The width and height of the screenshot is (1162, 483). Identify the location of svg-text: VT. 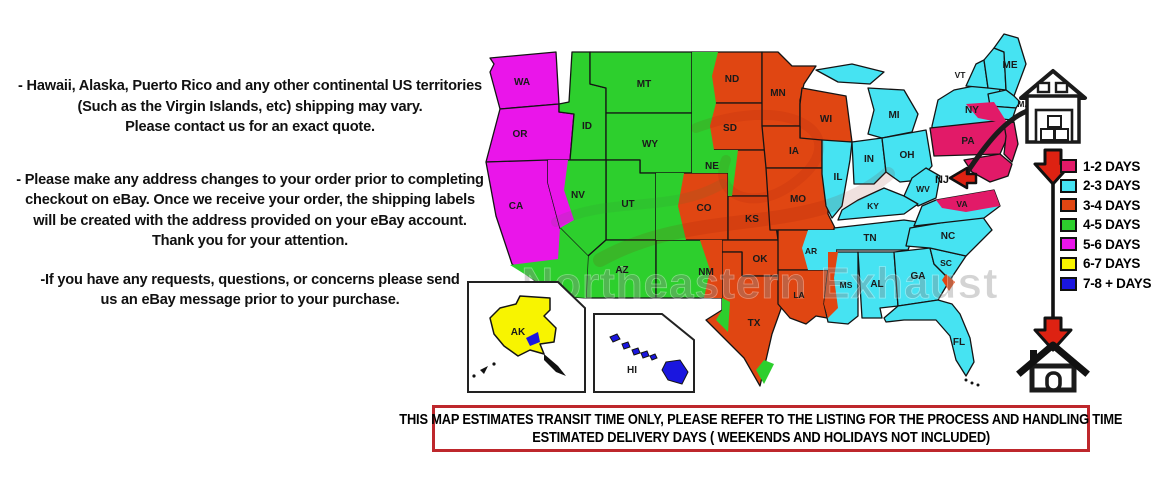
(961, 75).